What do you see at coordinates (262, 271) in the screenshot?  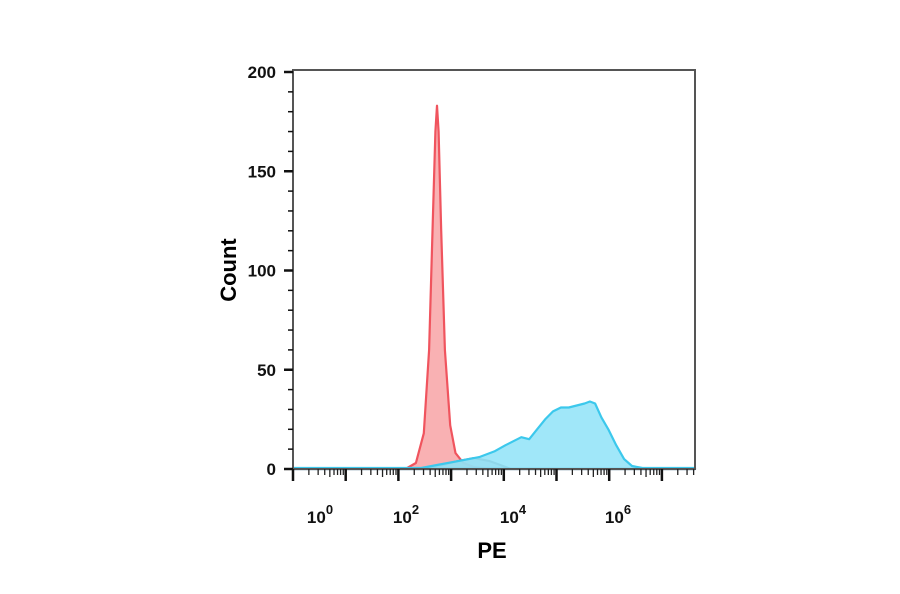 I see `y-tick-label: 100` at bounding box center [262, 271].